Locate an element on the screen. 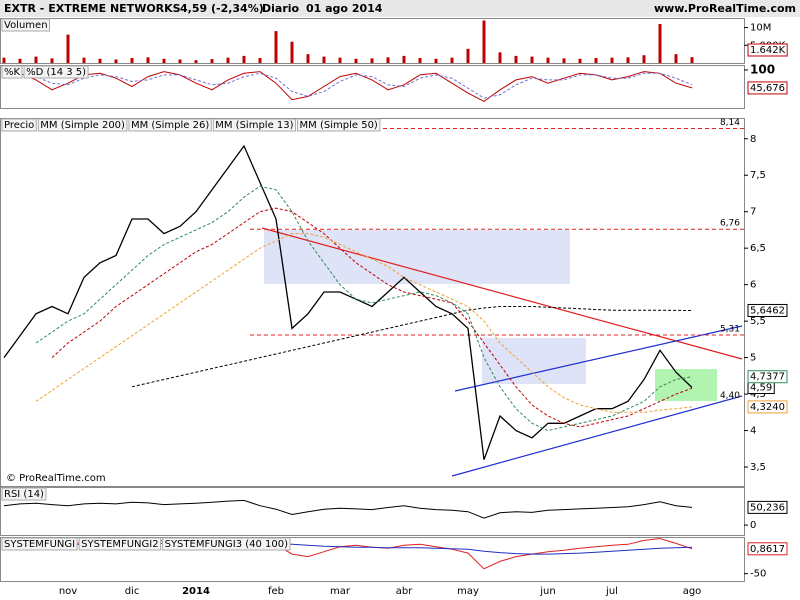  quote: 4,59 (-2,34%) is located at coordinates (222, 8).